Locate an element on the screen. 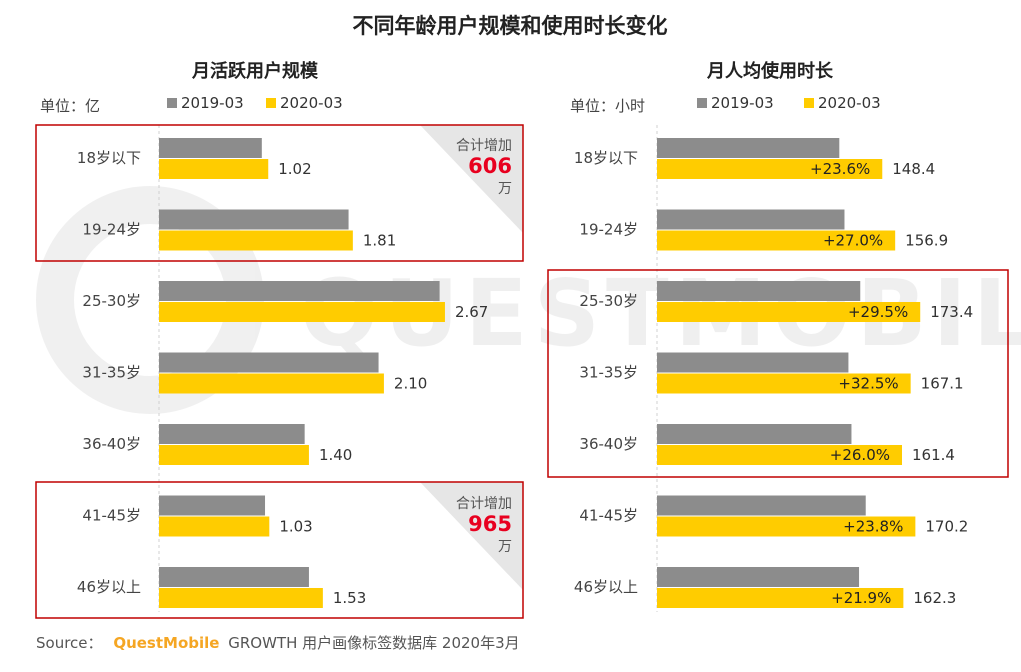  time-category-label-3: 31-35岁 is located at coordinates (608, 373).